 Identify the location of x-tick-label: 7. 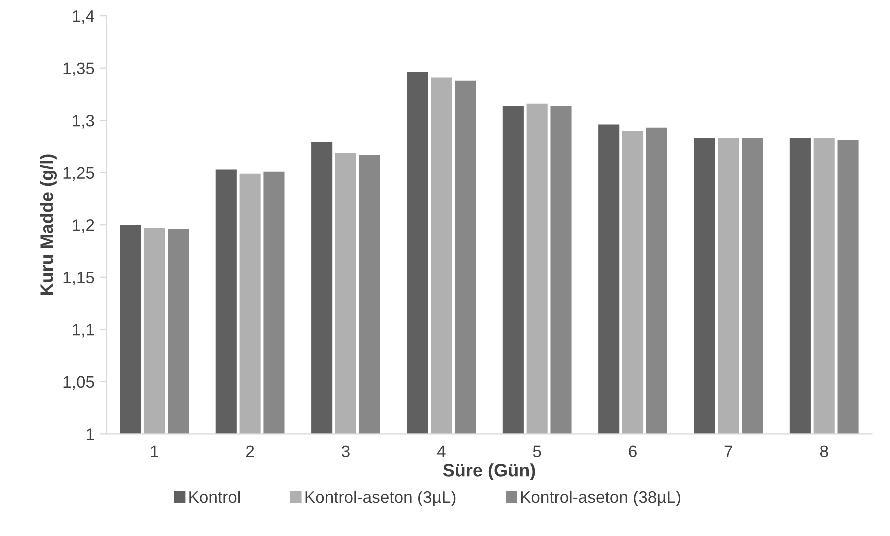
(728, 452).